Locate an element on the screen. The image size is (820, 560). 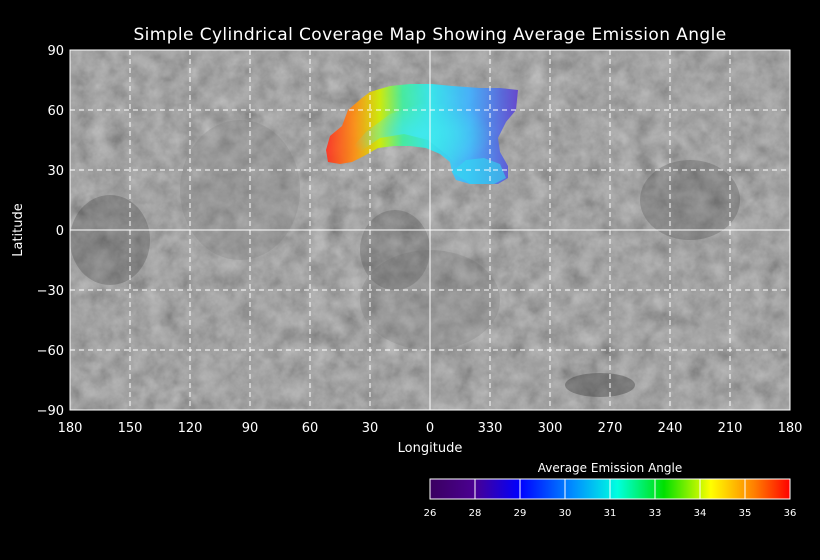
y-tick-label: −30 is located at coordinates (50, 291).